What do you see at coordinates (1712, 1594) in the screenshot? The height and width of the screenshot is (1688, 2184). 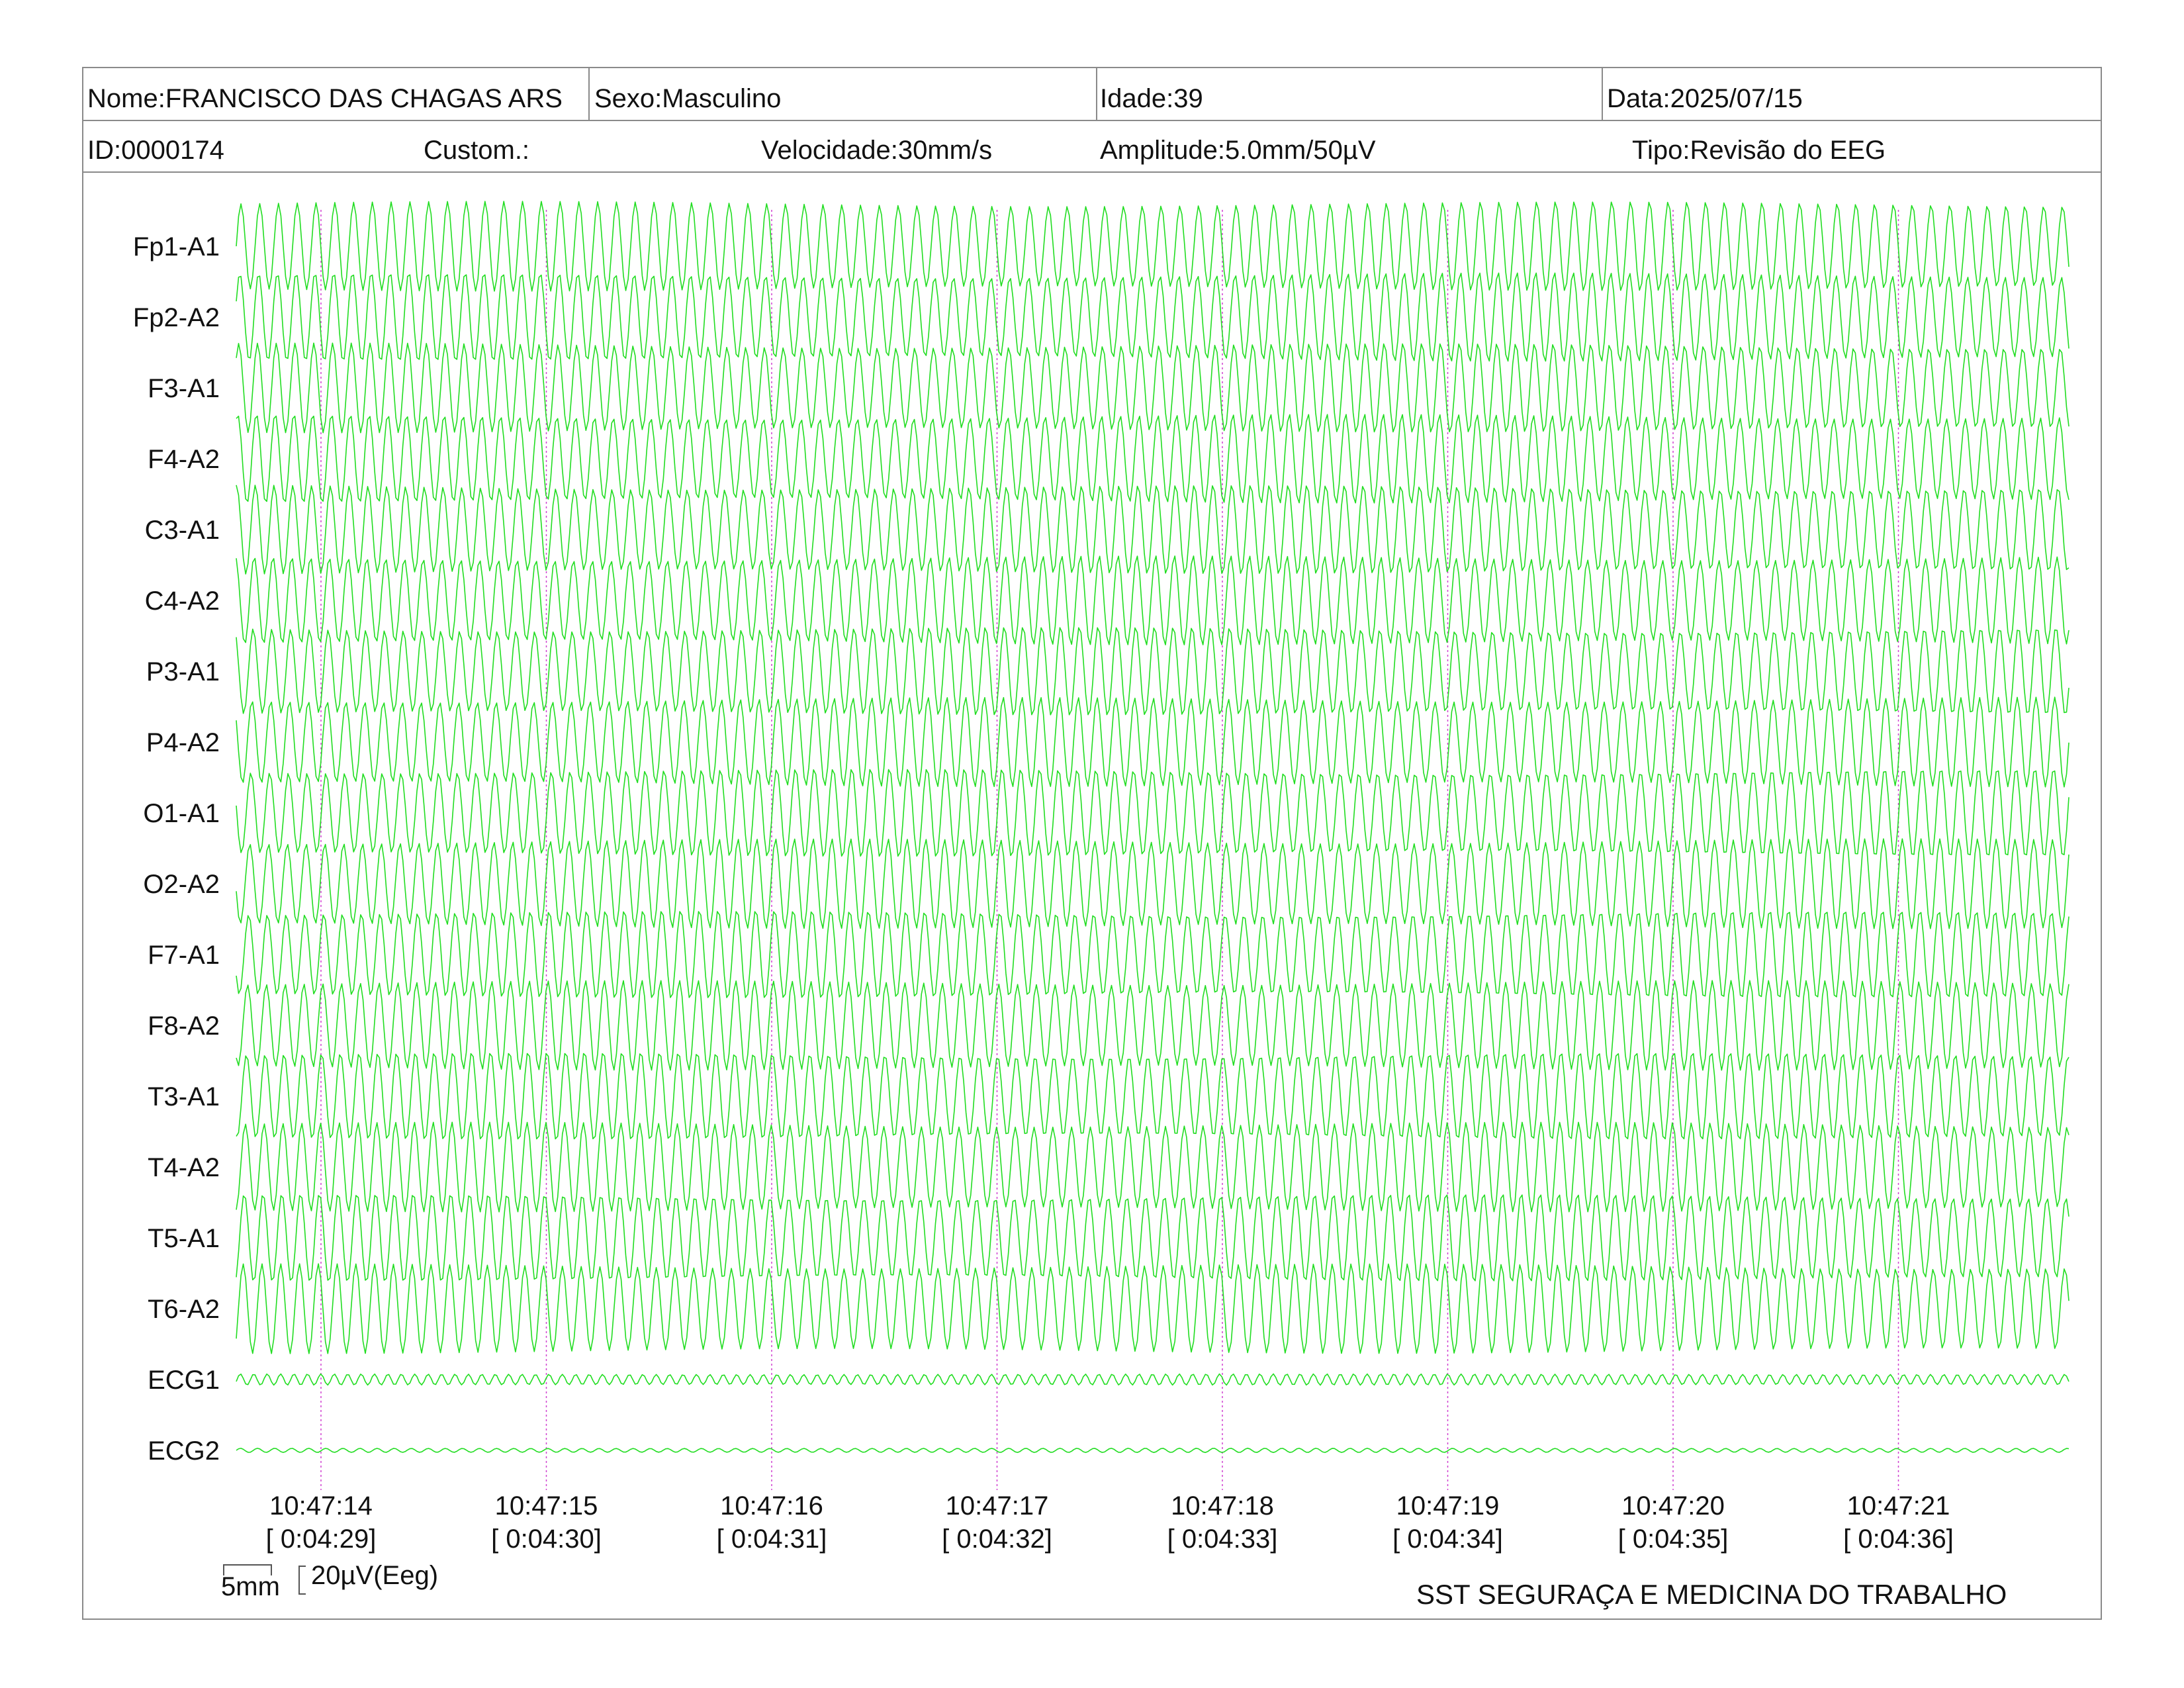 I see `organization-name: SST SEGURAÇA E MEDICINA DO TRABALHO` at bounding box center [1712, 1594].